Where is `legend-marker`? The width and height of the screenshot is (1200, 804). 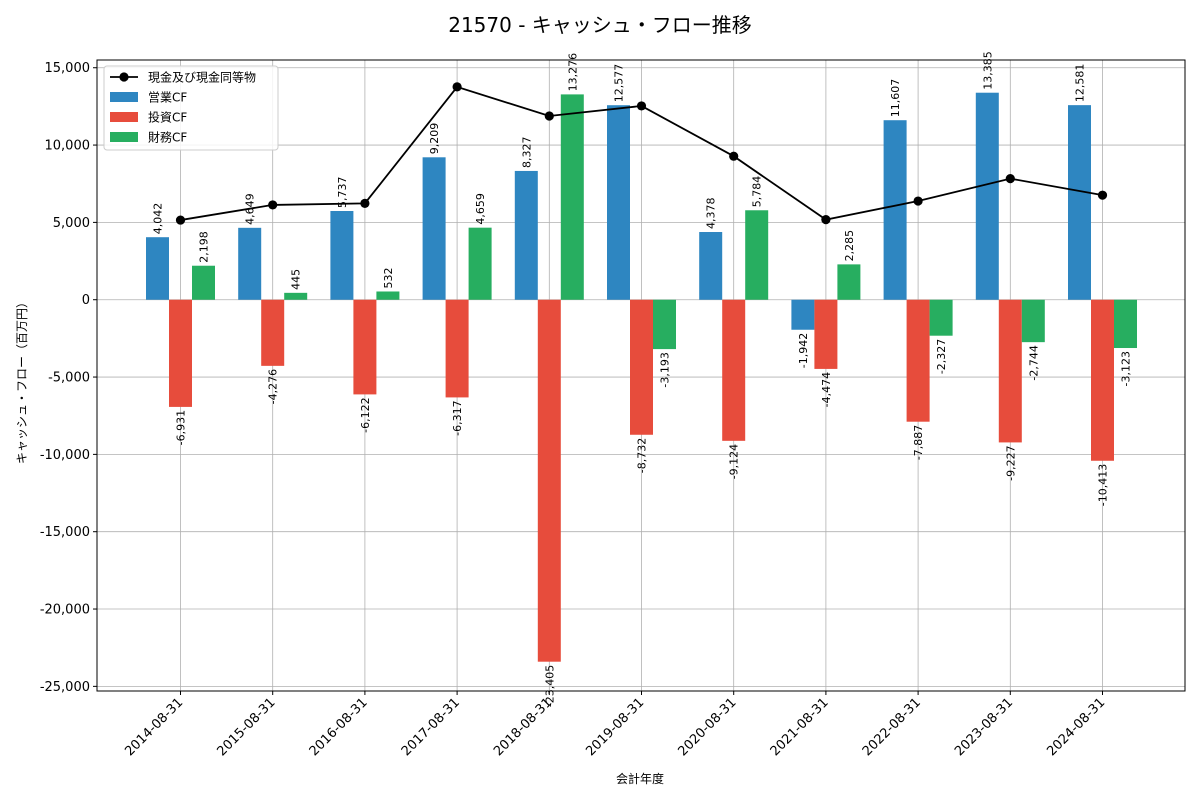 legend-marker is located at coordinates (124, 77).